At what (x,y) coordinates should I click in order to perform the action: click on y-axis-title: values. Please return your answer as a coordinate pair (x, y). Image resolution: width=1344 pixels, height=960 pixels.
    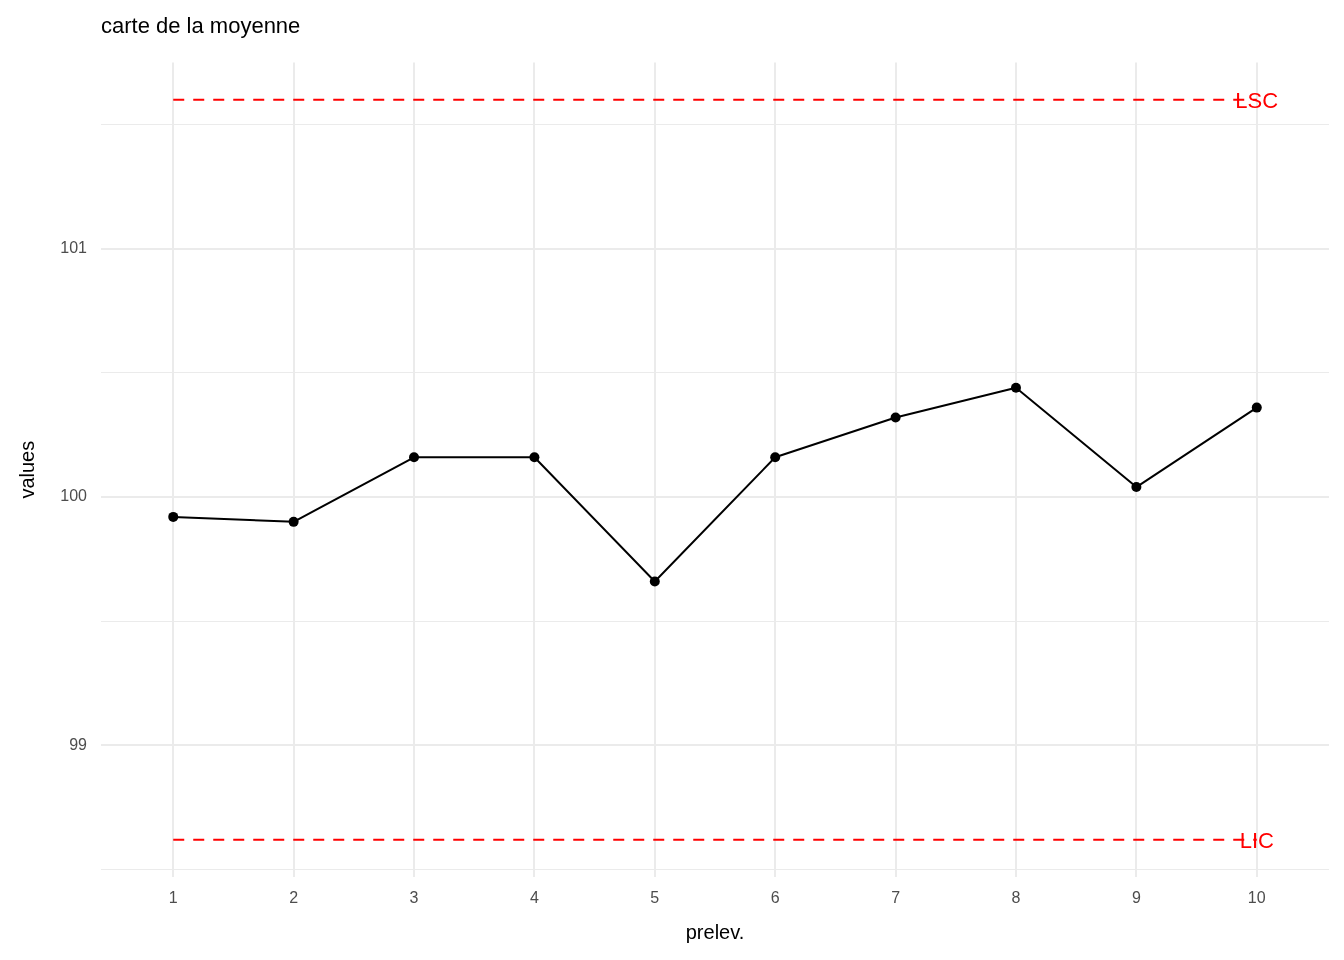
    Looking at the image, I should click on (26, 469).